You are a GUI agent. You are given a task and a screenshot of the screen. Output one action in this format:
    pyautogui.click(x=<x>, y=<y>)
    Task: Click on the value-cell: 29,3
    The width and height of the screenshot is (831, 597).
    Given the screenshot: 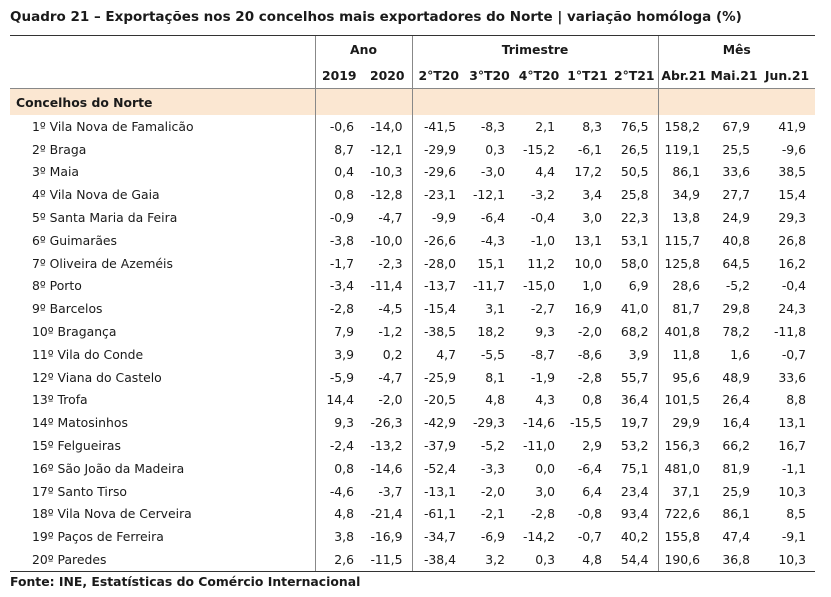 What is the action you would take?
    pyautogui.click(x=792, y=218)
    